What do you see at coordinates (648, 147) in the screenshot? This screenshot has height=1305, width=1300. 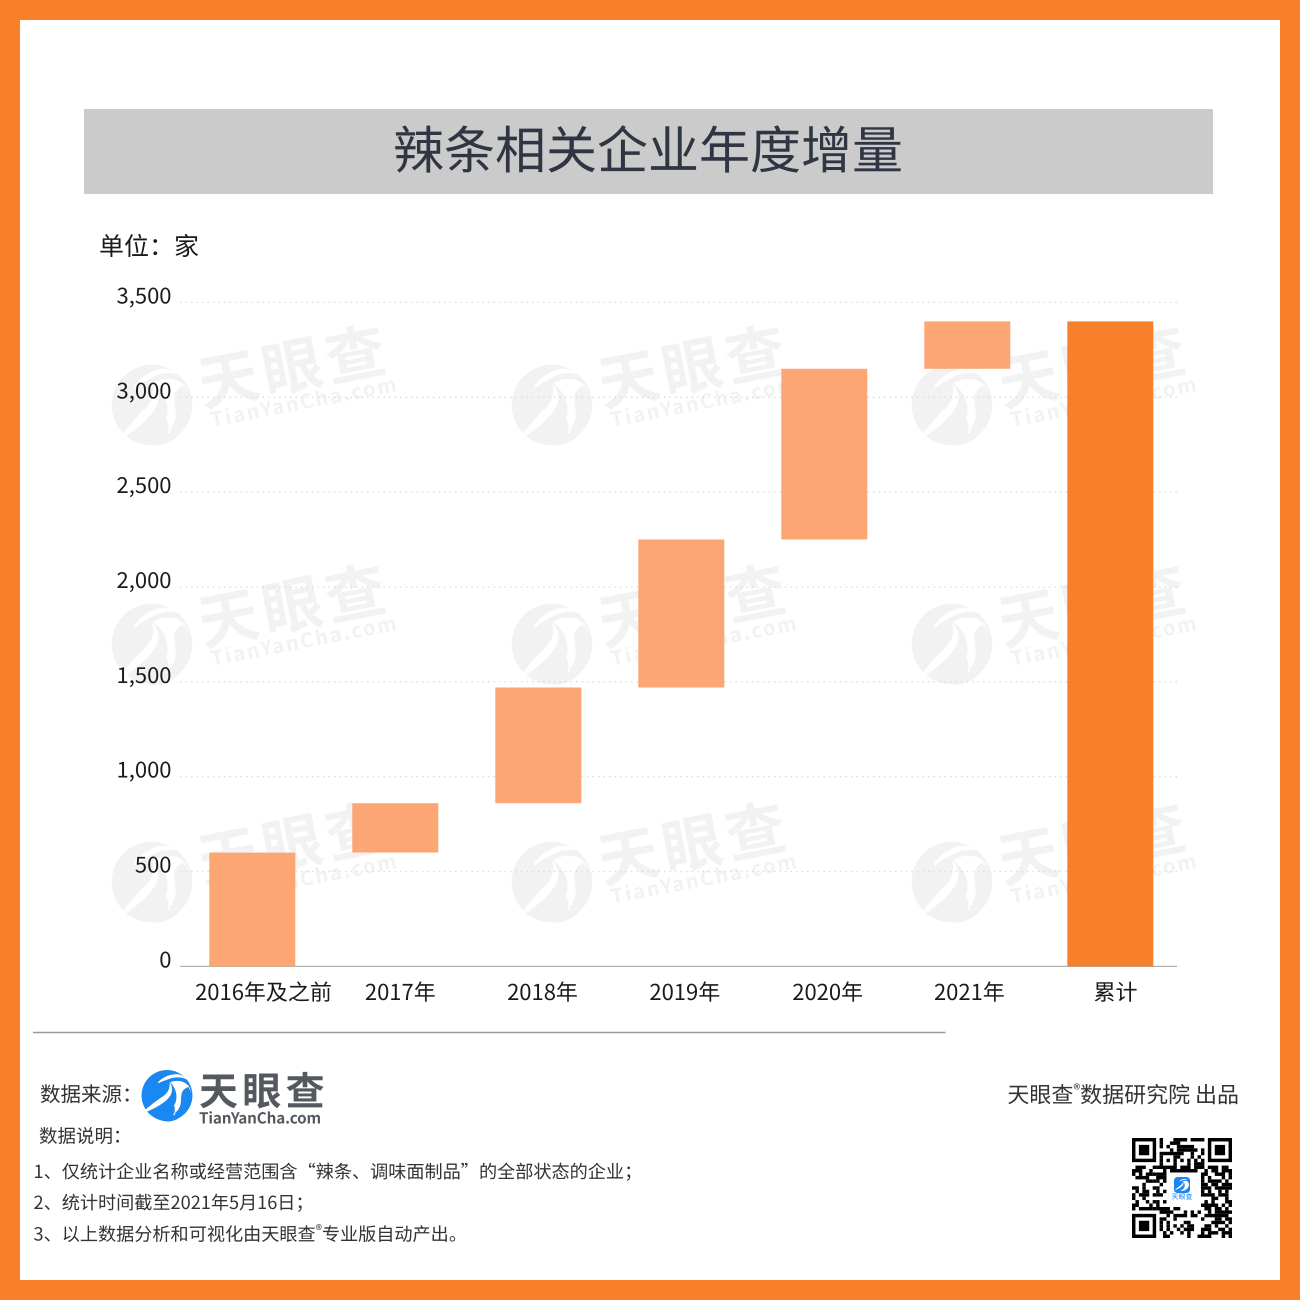 I see `svg-text: 辣条相关企业年度增量` at bounding box center [648, 147].